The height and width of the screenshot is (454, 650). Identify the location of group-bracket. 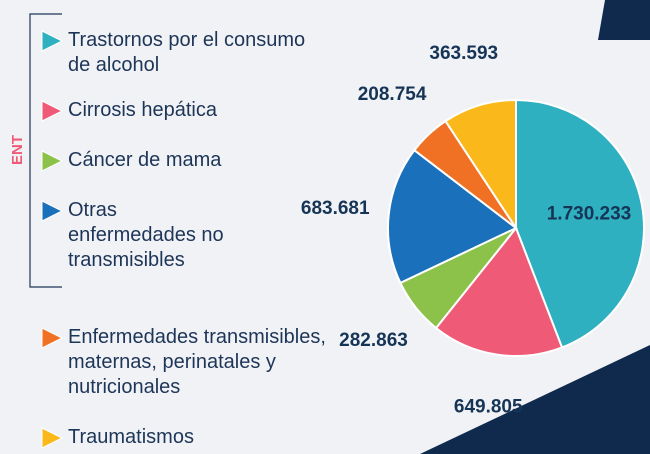
(45, 150).